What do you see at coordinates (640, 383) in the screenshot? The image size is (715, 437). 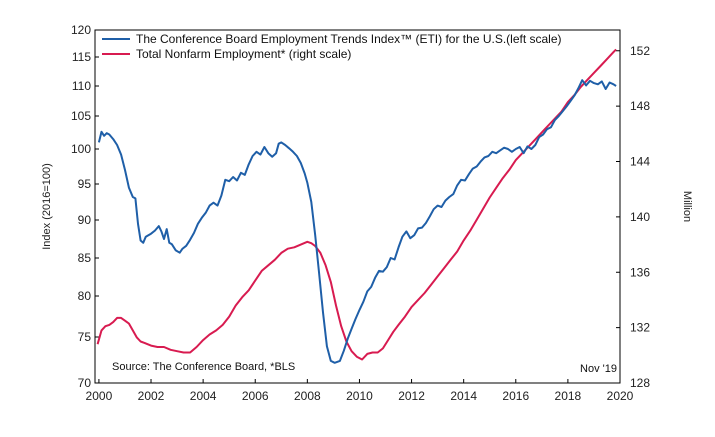 I see `y-right-tick-label: 128` at bounding box center [640, 383].